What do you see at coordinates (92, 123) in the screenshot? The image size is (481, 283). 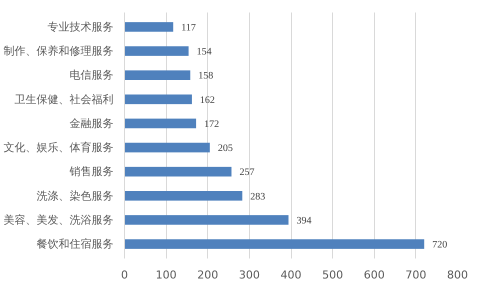 I see `y-tick-label: 金融服务` at bounding box center [92, 123].